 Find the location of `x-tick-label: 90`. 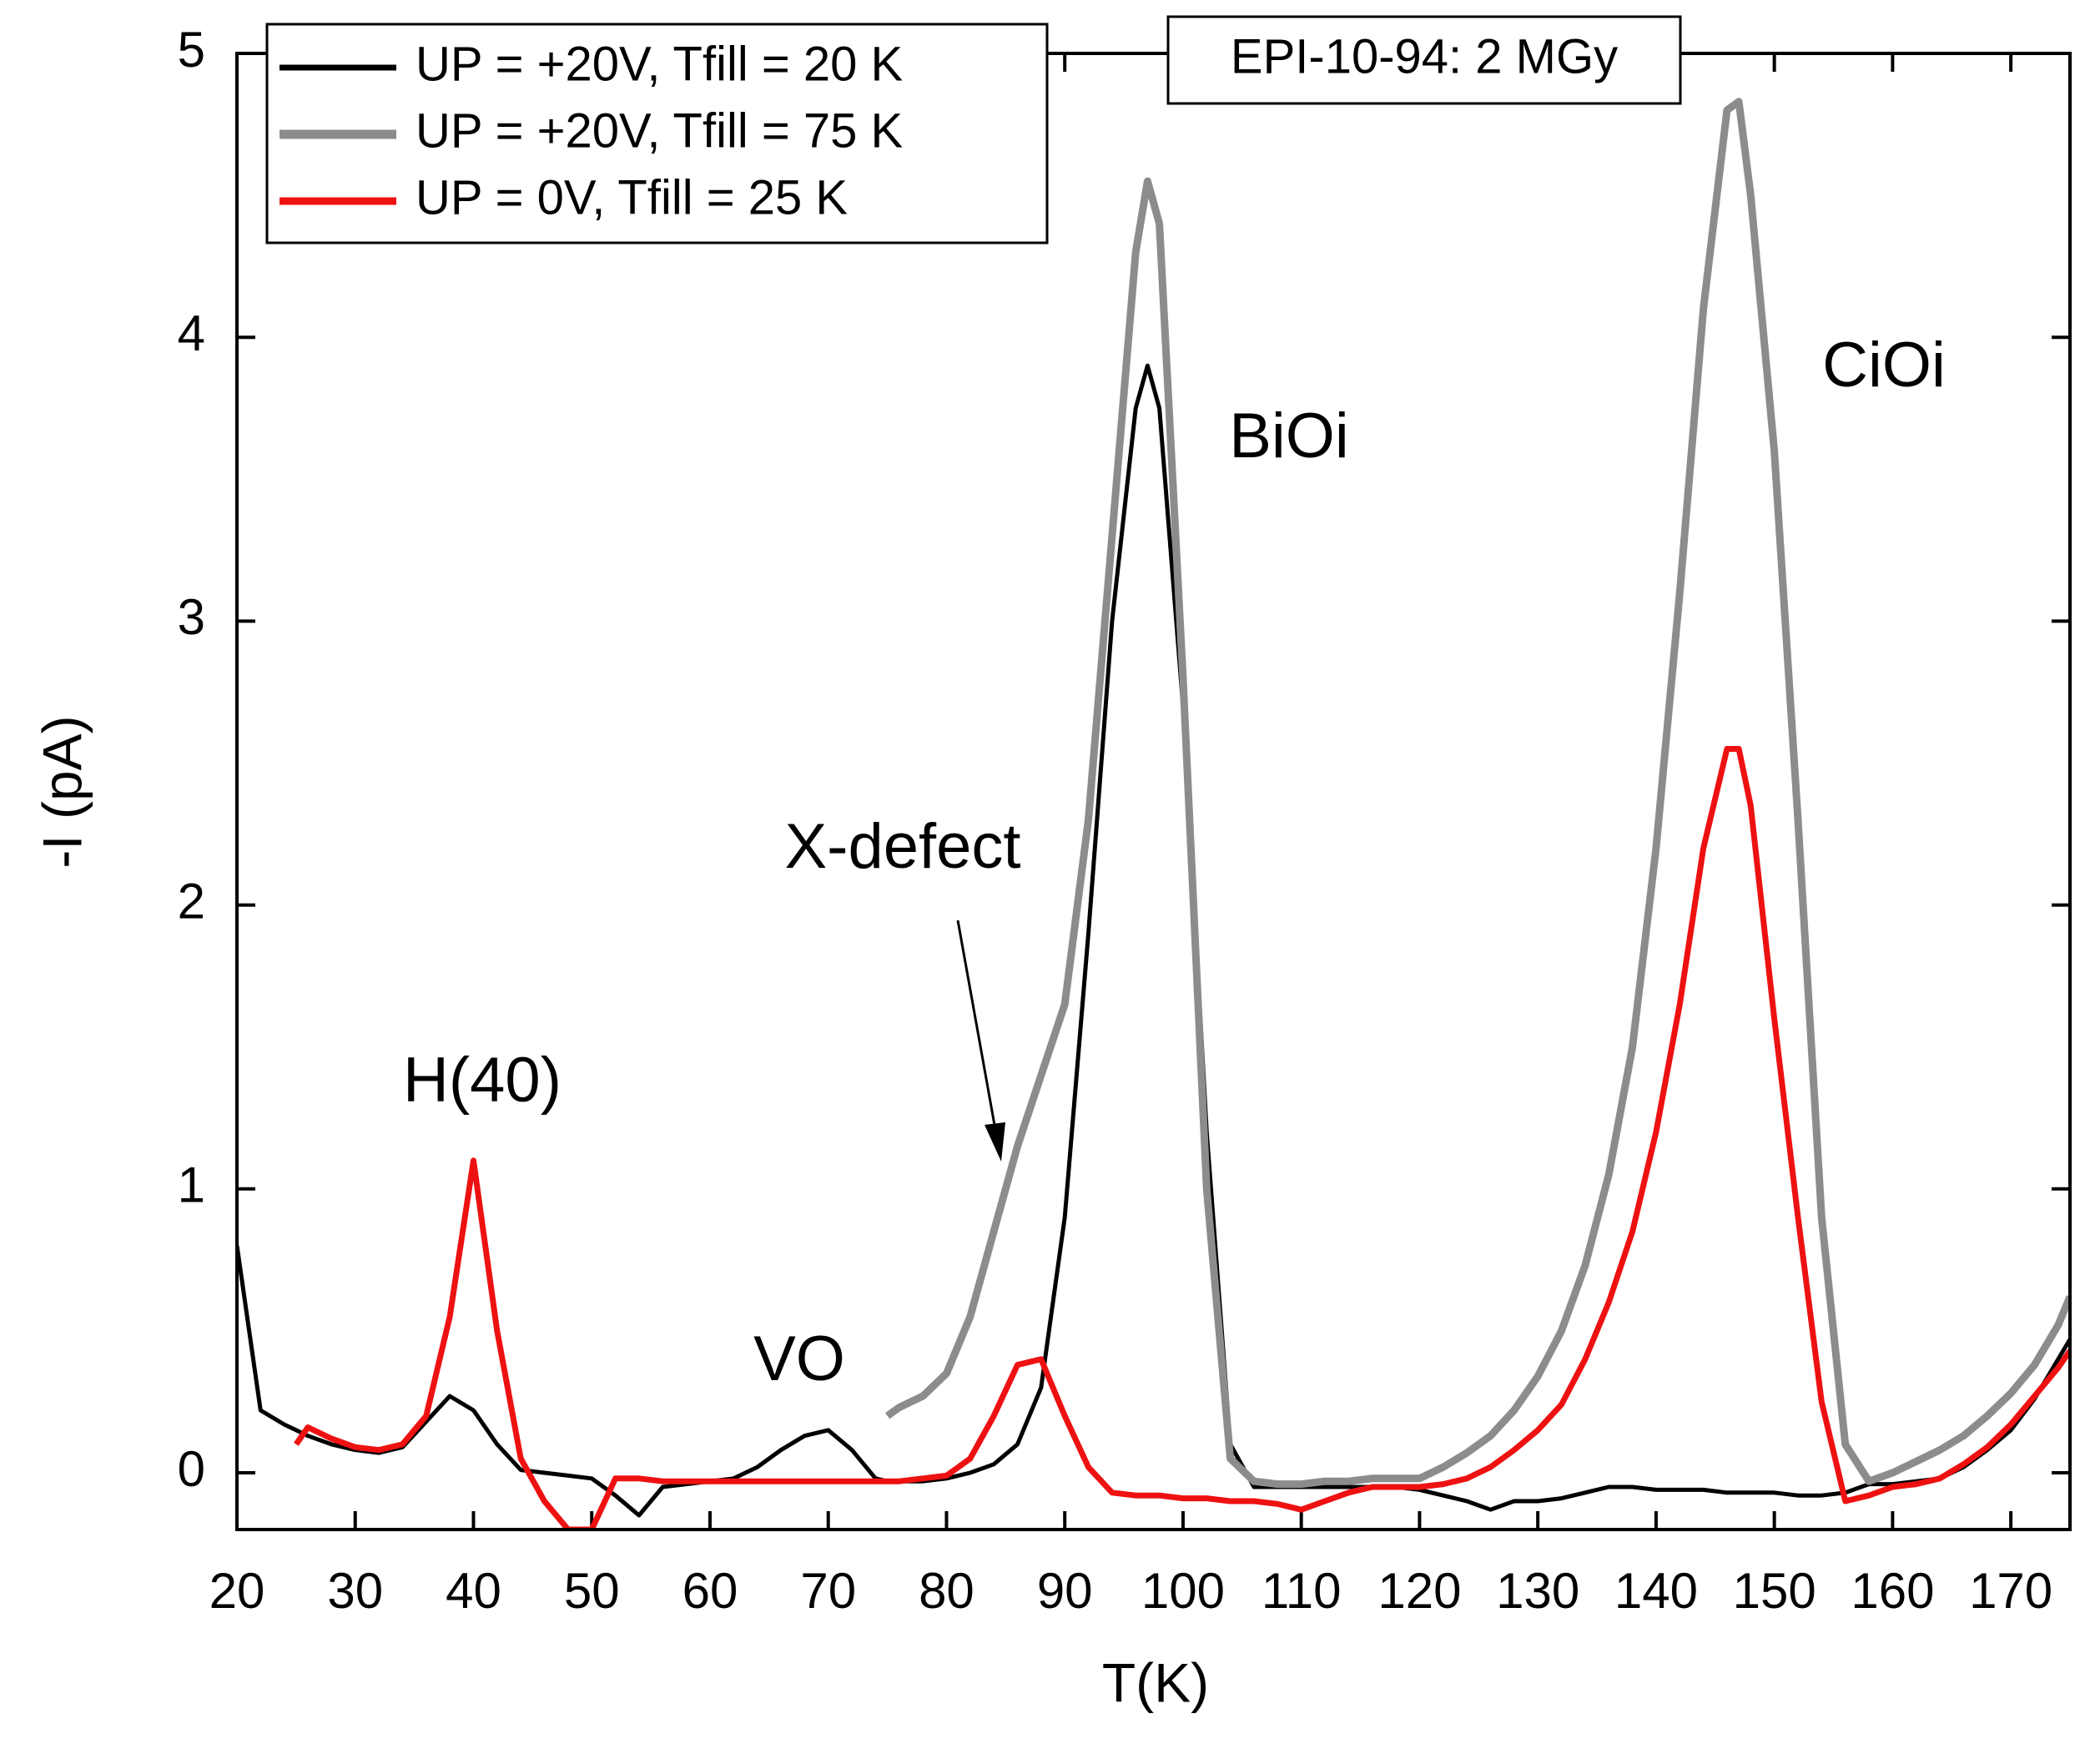

x-tick-label: 90 is located at coordinates (1065, 1591).